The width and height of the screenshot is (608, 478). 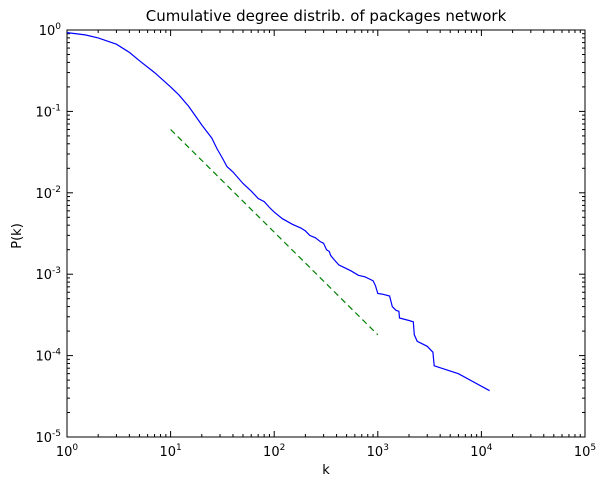 What do you see at coordinates (56, 434) in the screenshot?
I see `y-tick-exponent: -5` at bounding box center [56, 434].